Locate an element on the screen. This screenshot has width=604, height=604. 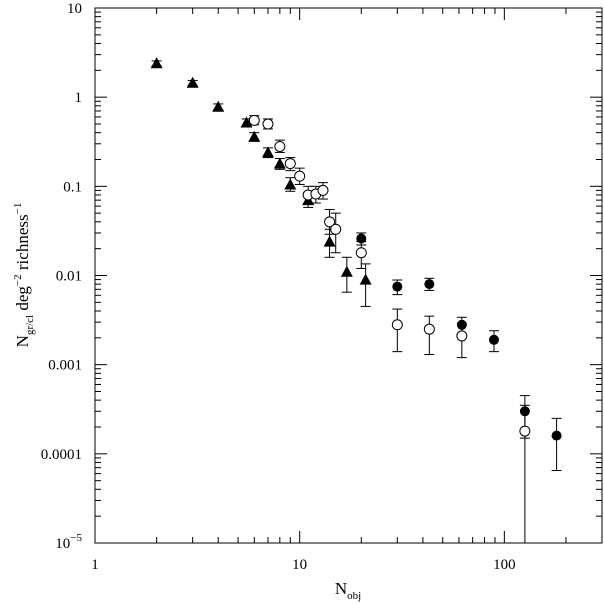
x-axis-label: Nobj is located at coordinates (348, 590).